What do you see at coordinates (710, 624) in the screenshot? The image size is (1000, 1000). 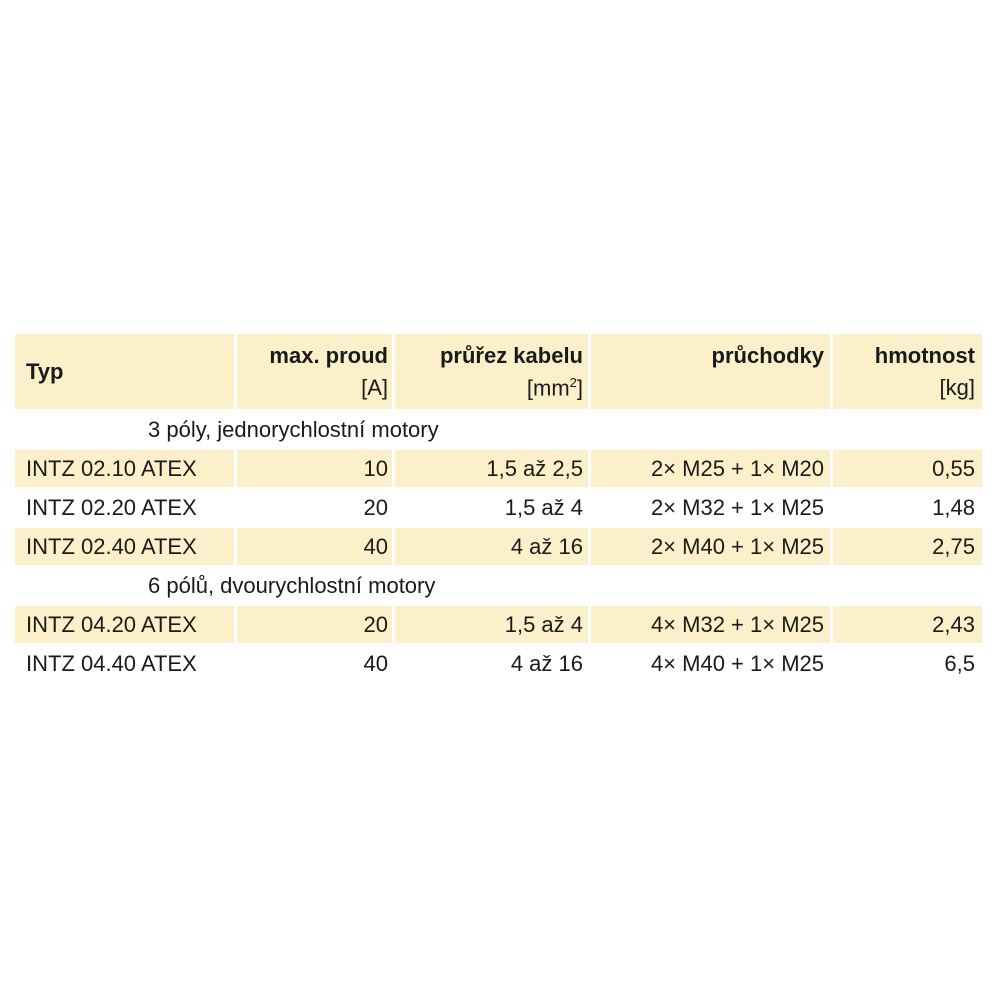 I see `cell-glands: 4× M32 + 1× M25` at bounding box center [710, 624].